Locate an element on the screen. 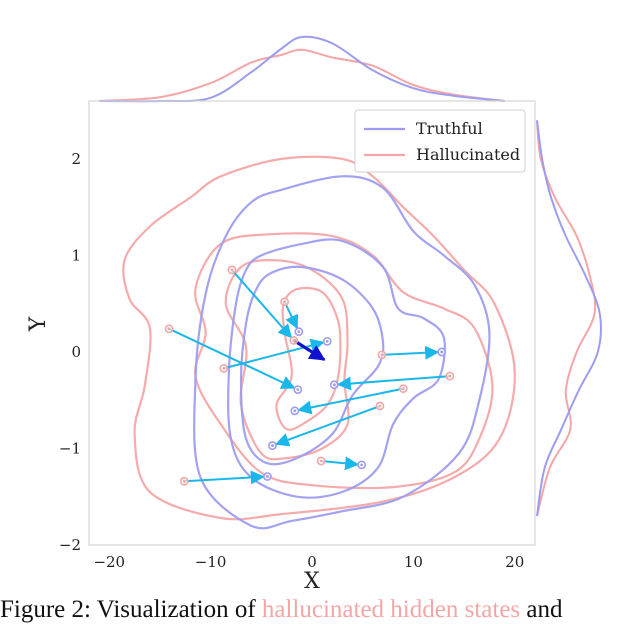 This screenshot has width=638, height=624. marginal-density-y is located at coordinates (569, 318).